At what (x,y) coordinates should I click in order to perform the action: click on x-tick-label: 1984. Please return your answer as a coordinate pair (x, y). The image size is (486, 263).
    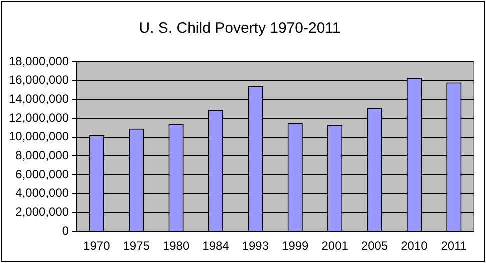
    Looking at the image, I should click on (216, 246).